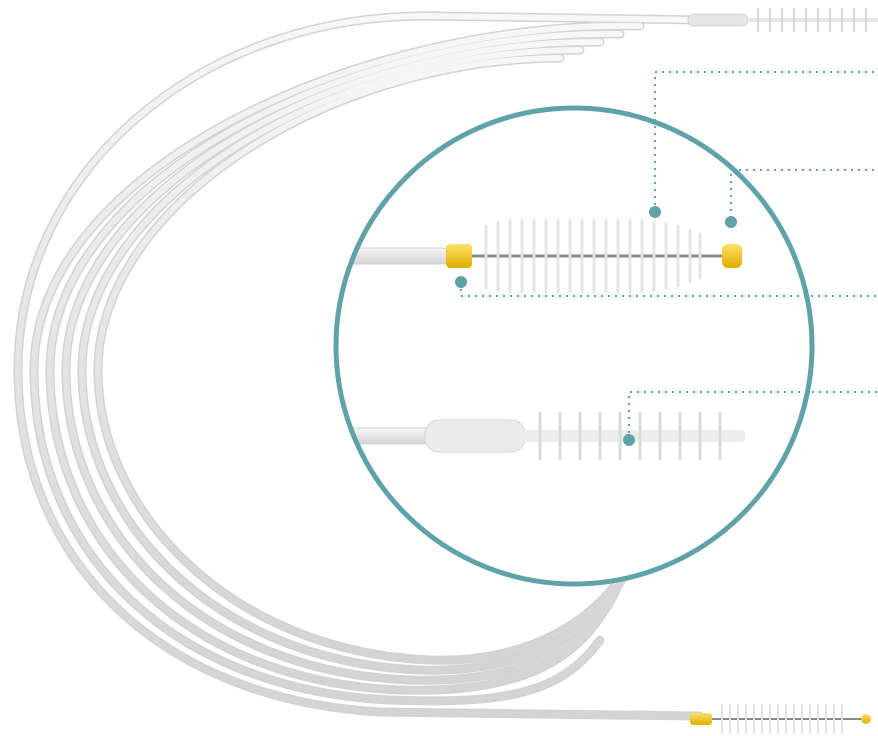 Image resolution: width=878 pixels, height=736 pixels. What do you see at coordinates (753, 415) in the screenshot?
I see `leader-line-sponge` at bounding box center [753, 415].